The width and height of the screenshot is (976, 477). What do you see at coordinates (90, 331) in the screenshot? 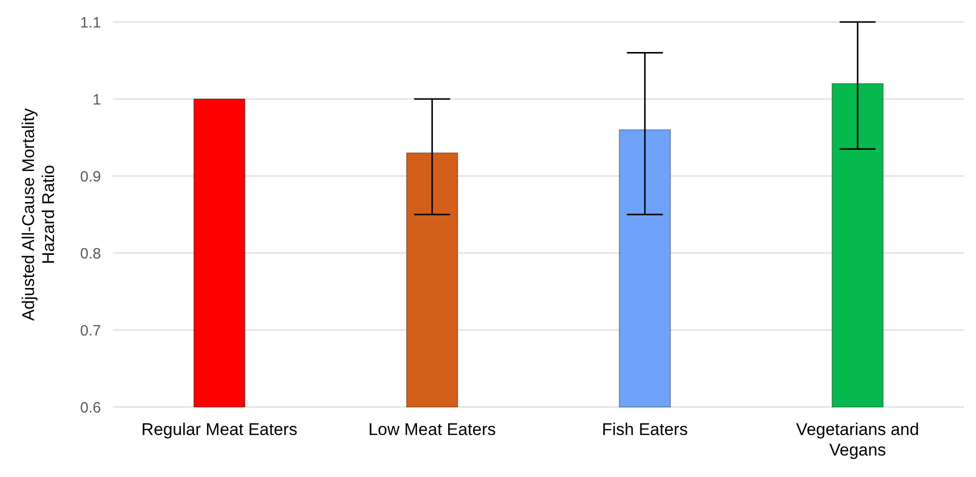
I see `y-tick-label: 0.7` at bounding box center [90, 331].